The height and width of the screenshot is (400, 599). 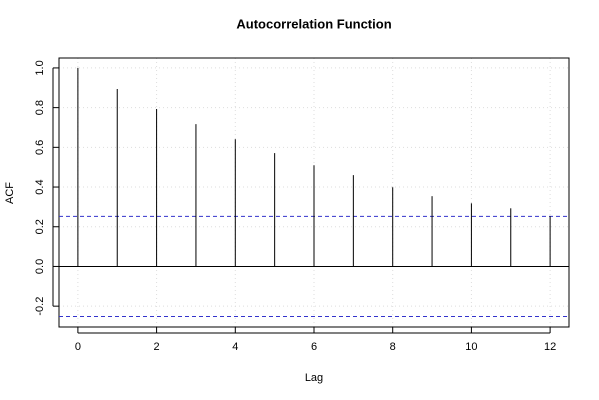 What do you see at coordinates (40, 266) in the screenshot?
I see `y-tick-label: 0.0` at bounding box center [40, 266].